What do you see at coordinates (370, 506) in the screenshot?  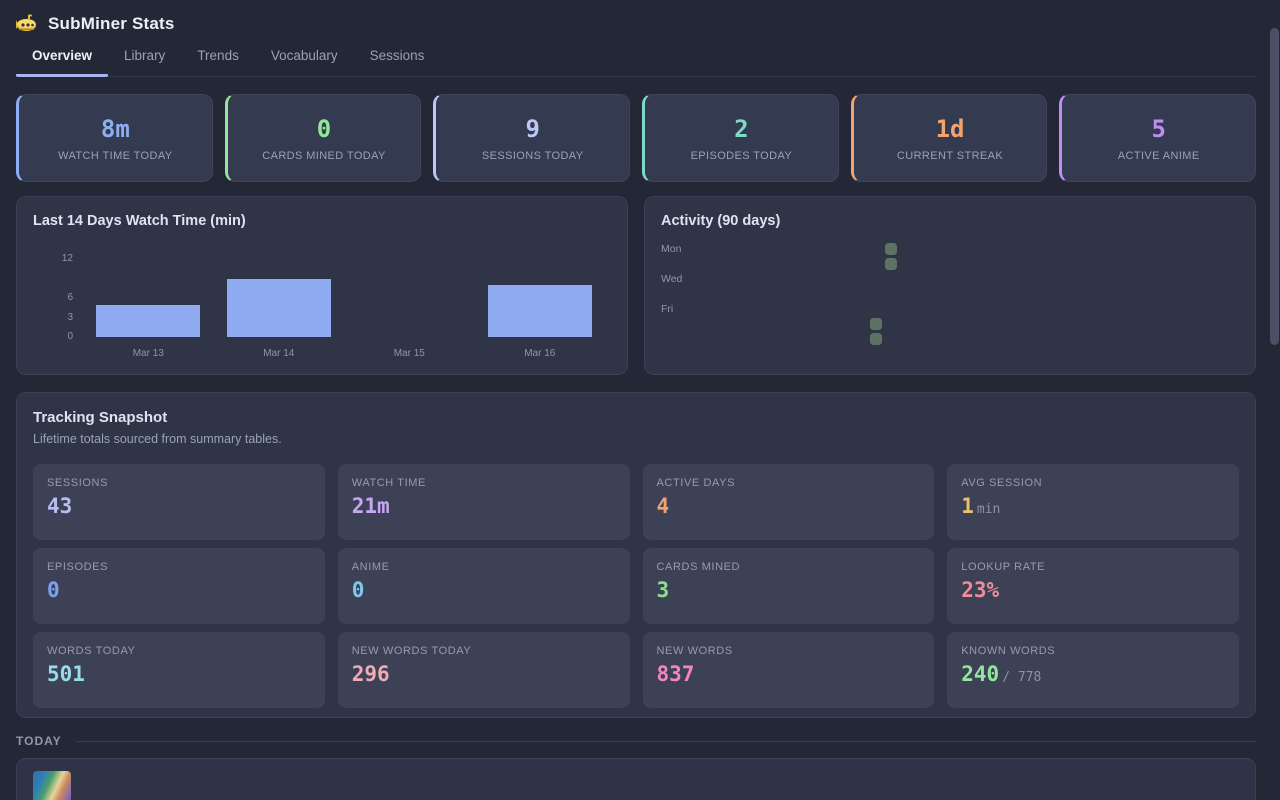 I see `tracking-tile-number: 21m` at bounding box center [370, 506].